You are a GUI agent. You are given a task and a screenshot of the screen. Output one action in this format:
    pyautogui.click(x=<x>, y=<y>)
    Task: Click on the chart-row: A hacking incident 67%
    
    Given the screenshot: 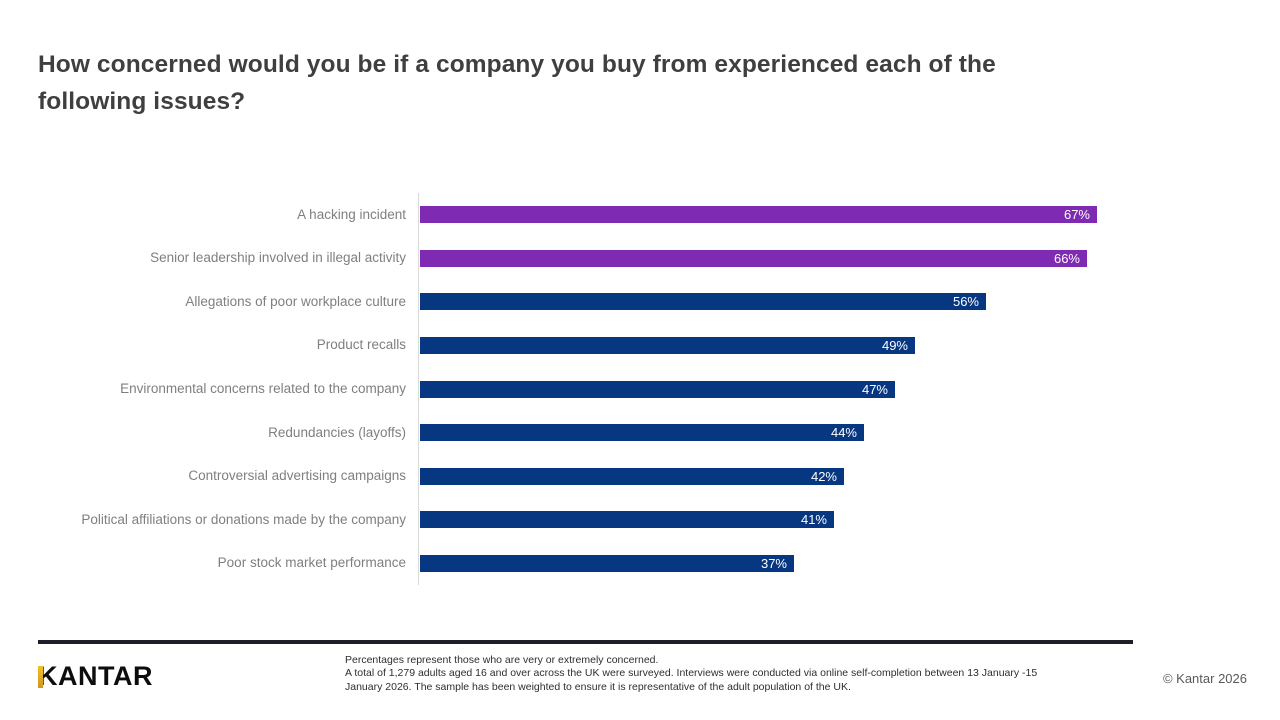 What is the action you would take?
    pyautogui.click(x=593, y=215)
    